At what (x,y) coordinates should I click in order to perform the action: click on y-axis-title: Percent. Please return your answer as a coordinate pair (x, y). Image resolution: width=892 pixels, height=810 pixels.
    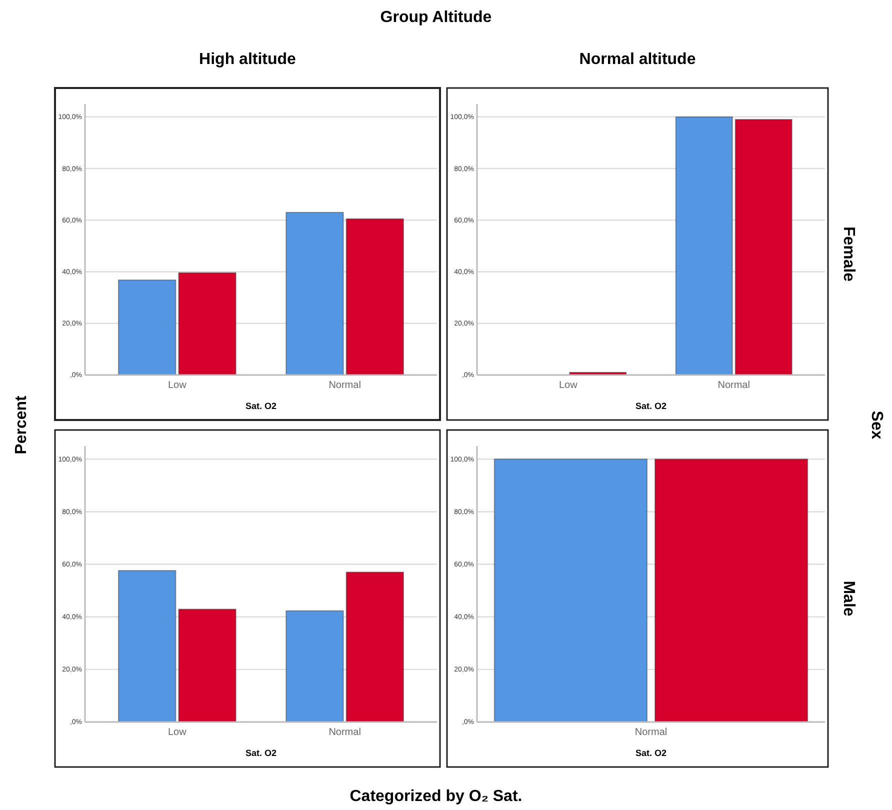
    Looking at the image, I should click on (21, 424).